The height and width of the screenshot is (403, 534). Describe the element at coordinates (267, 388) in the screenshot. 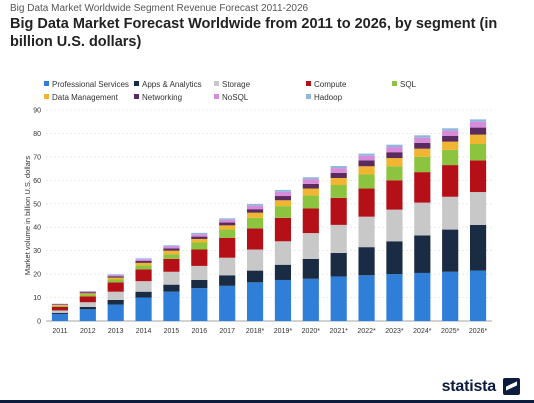

I see `footer: statista` at that location.